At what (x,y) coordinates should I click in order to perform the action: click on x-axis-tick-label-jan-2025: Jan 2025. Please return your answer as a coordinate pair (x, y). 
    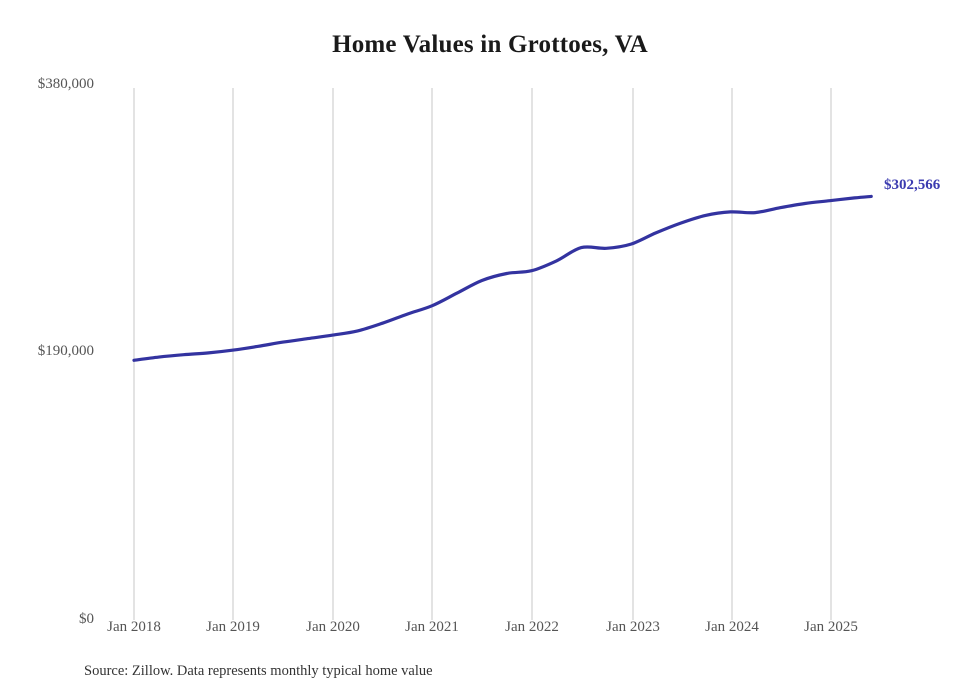
    Looking at the image, I should click on (831, 627).